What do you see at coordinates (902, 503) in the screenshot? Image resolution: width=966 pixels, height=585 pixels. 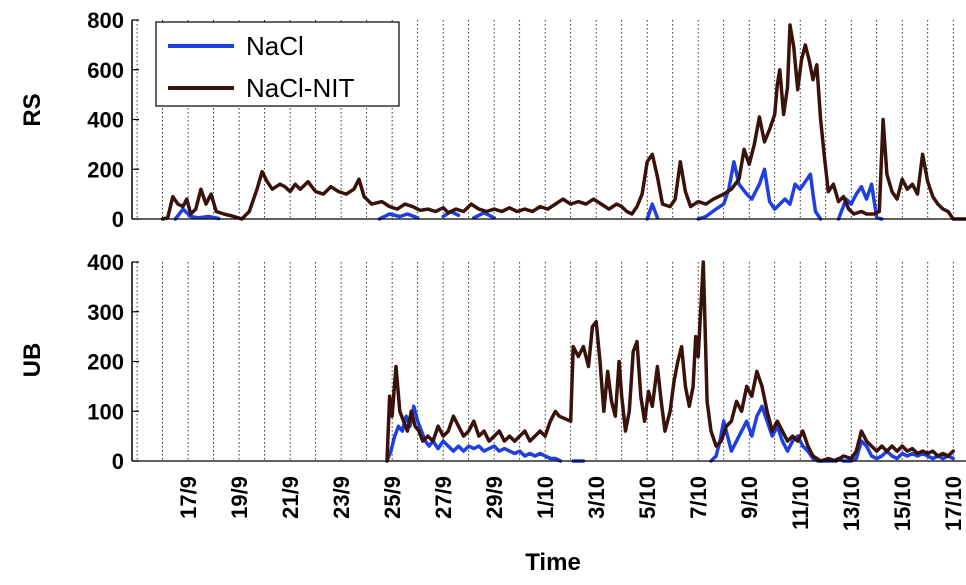 I see `x-tick-label: 15/10` at bounding box center [902, 503].